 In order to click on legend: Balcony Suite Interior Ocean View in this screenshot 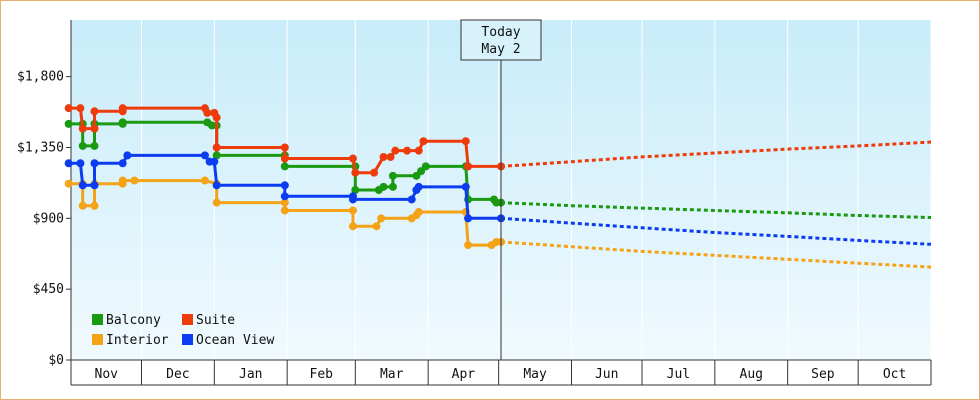, I will do `click(183, 330)`.